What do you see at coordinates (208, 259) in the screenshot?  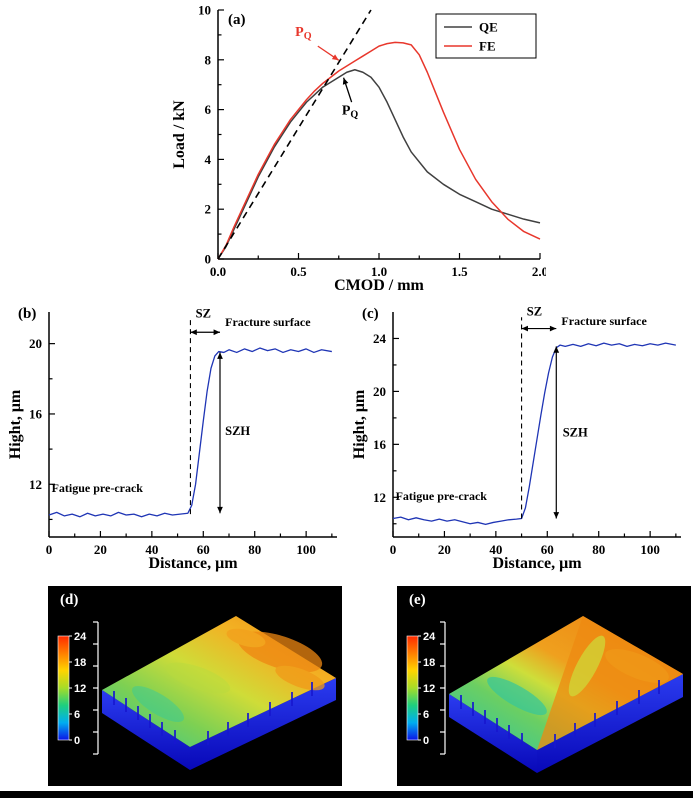 I see `y-tick-label: 0` at bounding box center [208, 259].